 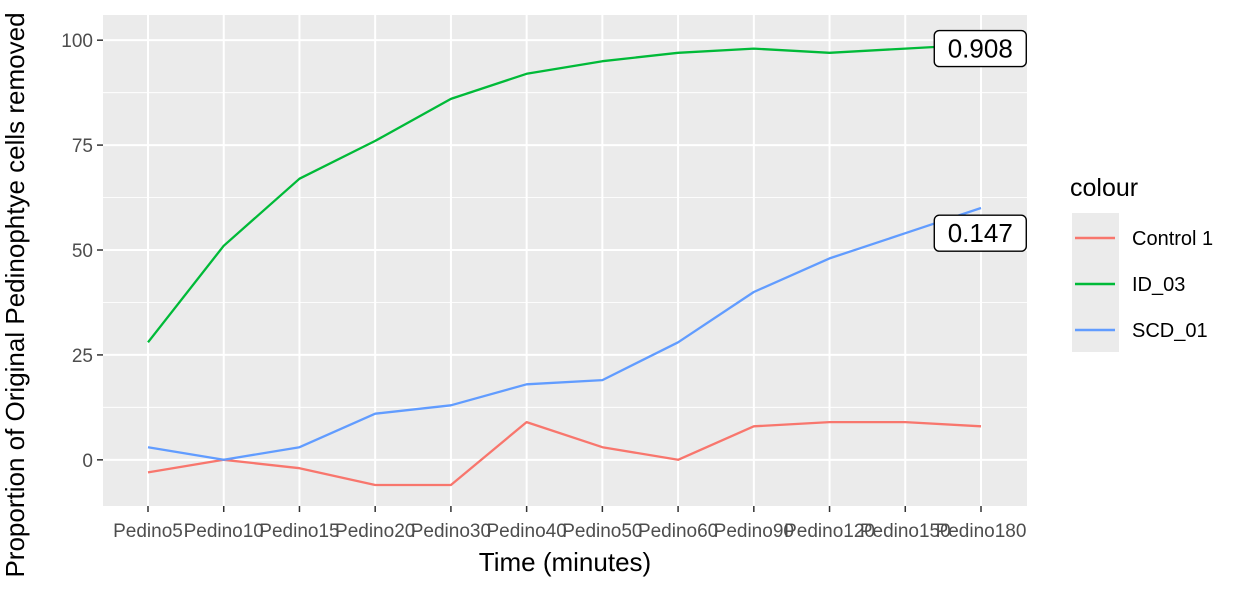 I want to click on legend-title: colour, so click(x=1104, y=188).